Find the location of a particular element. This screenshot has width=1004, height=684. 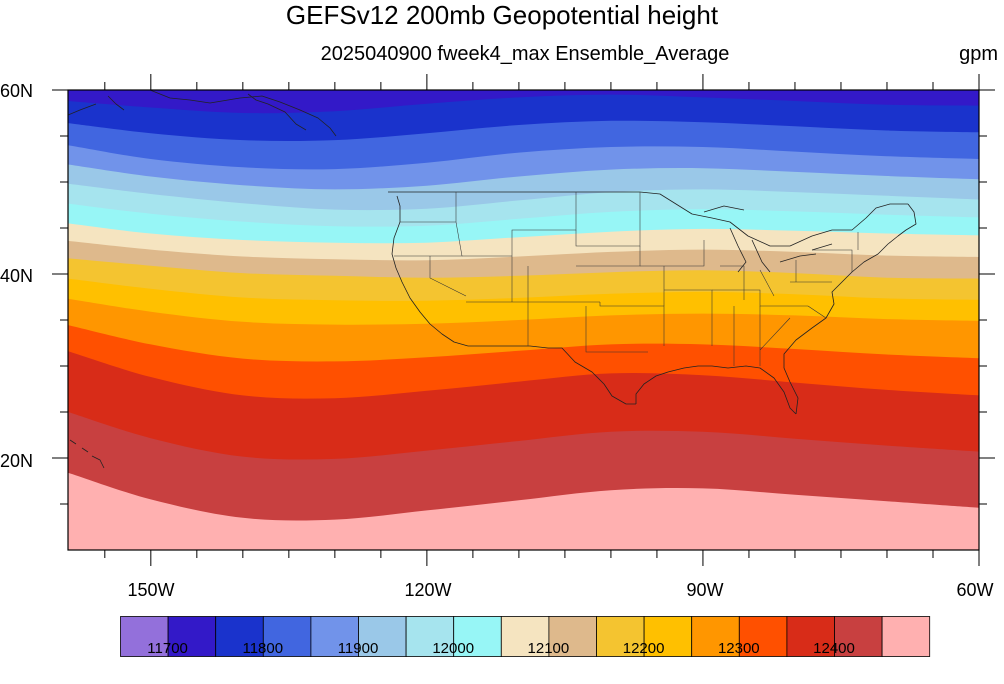

lat-label-20n: 20N is located at coordinates (17, 461).